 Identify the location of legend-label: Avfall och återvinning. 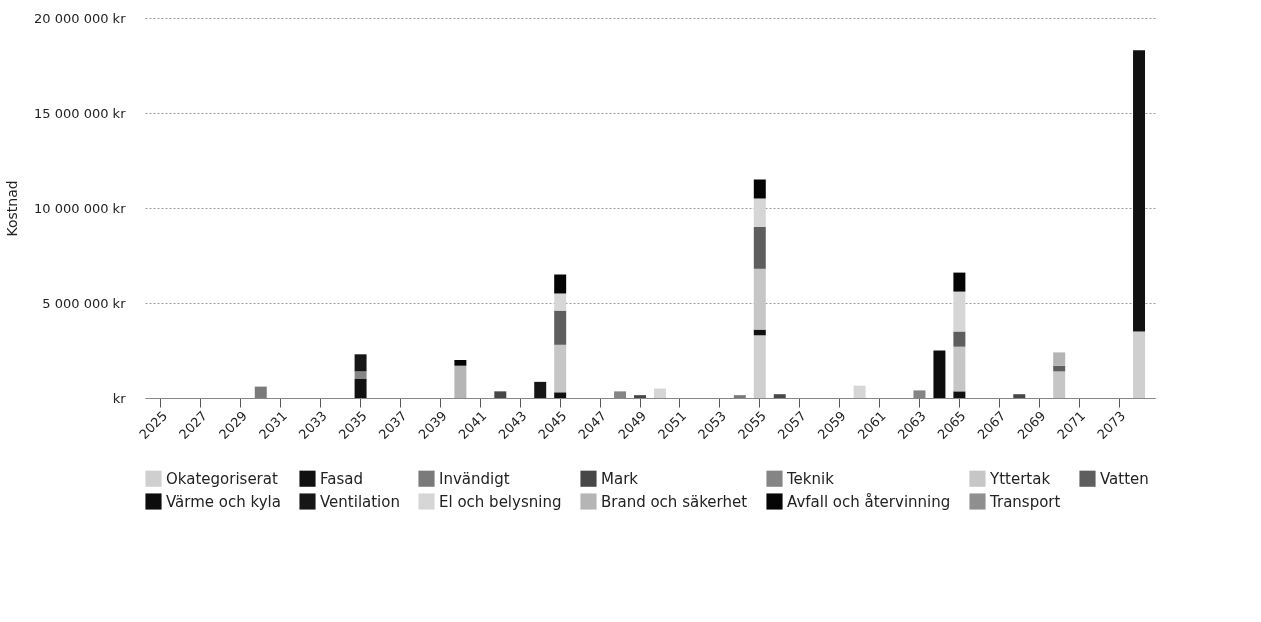
(869, 501).